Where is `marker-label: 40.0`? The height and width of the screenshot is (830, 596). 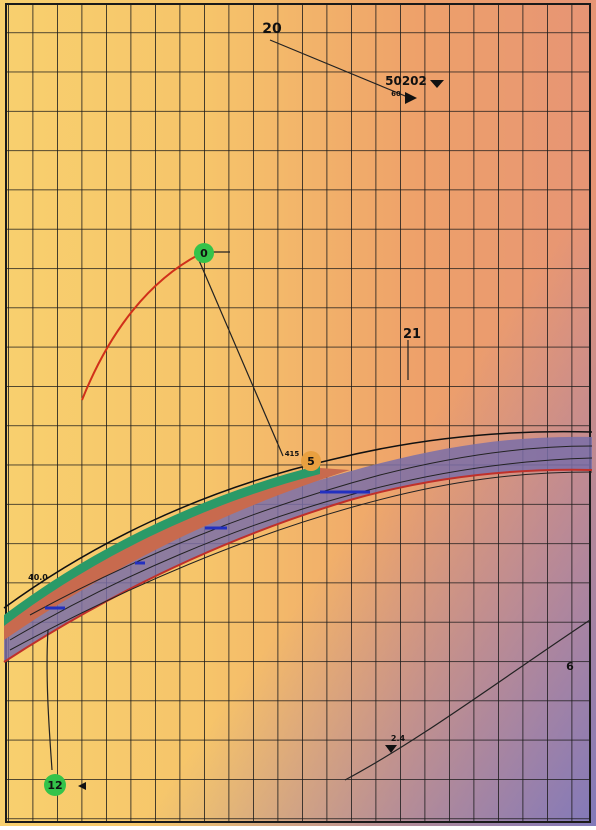 marker-label: 40.0 is located at coordinates (38, 577).